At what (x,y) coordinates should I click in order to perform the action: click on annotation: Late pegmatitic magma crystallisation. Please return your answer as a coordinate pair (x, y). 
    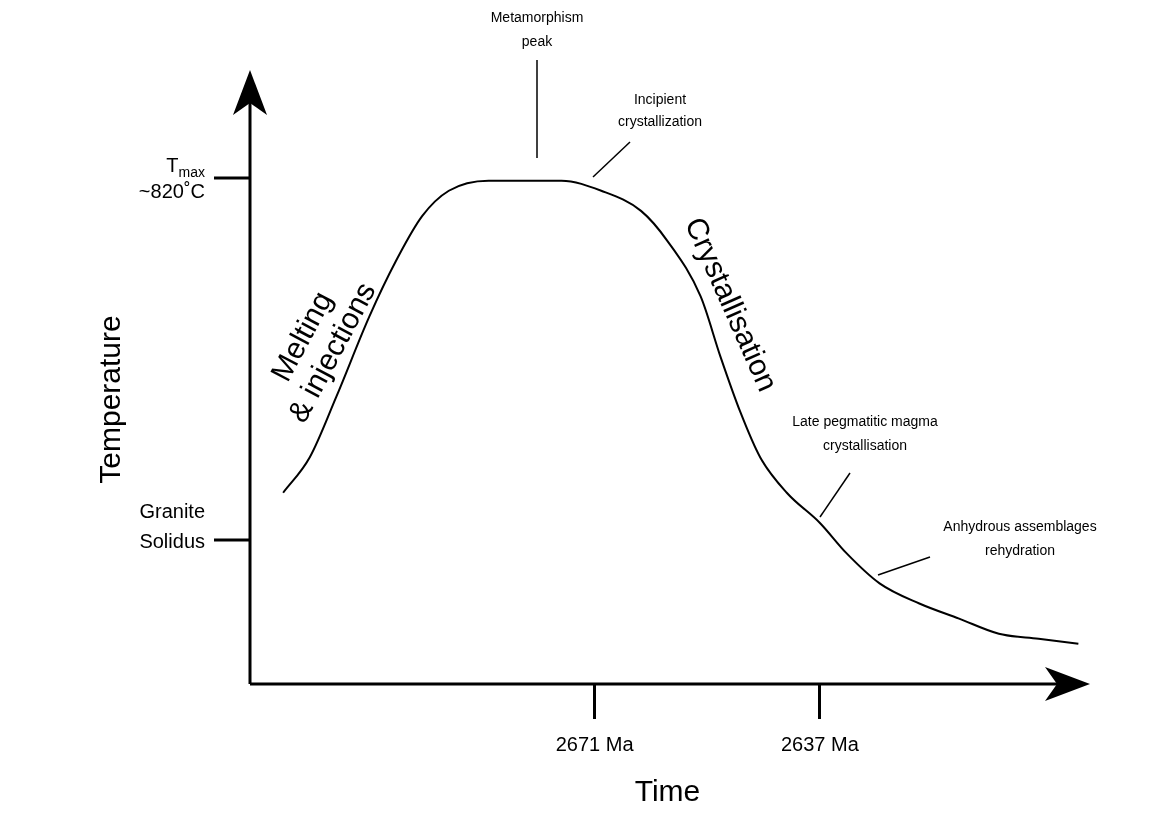
    Looking at the image, I should click on (865, 432).